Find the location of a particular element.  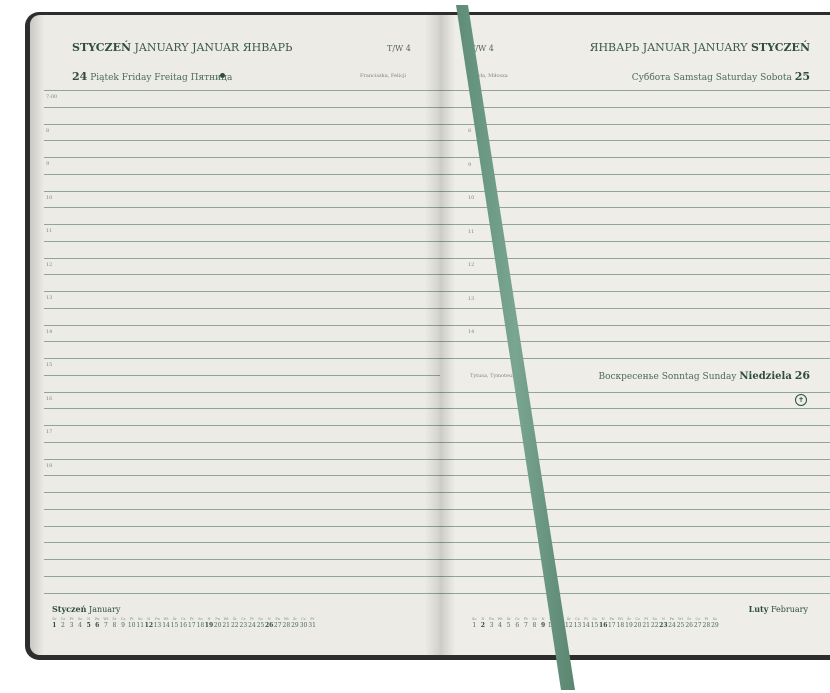

calendar-date: 11 is located at coordinates (140, 625).